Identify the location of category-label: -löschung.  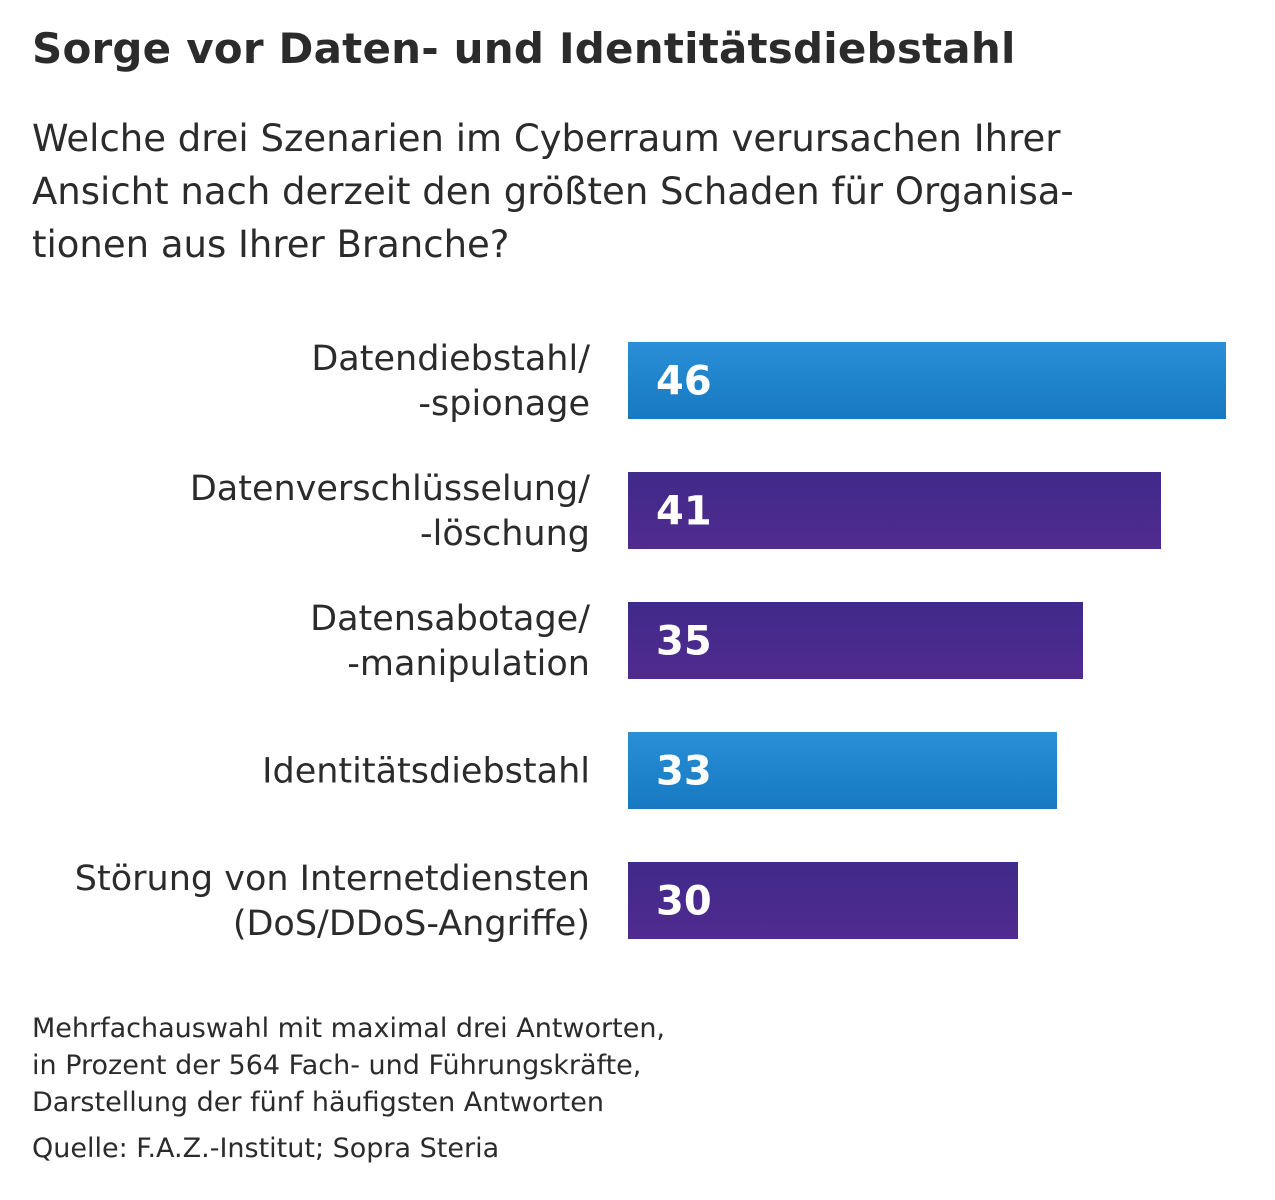
(505, 534).